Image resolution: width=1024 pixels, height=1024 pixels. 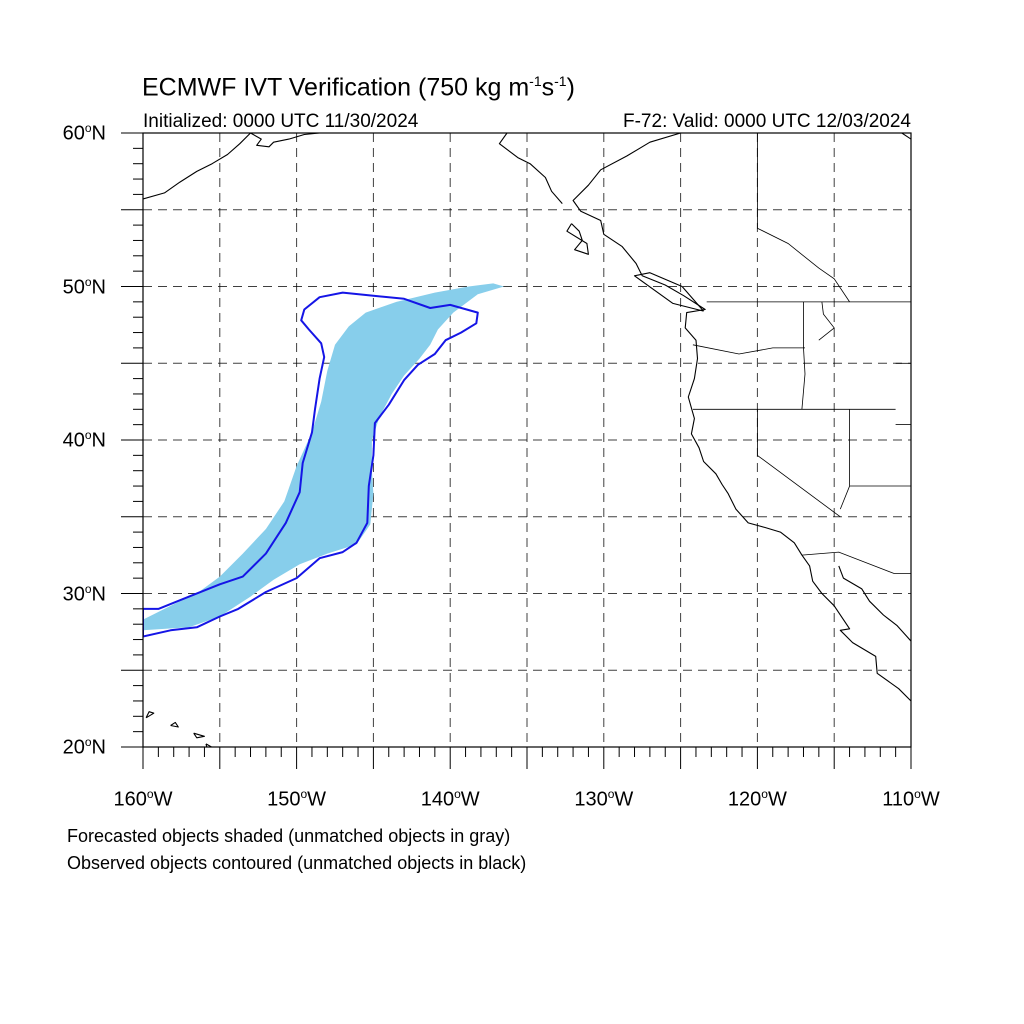 I want to click on observed-object-contour, so click(x=311, y=464).